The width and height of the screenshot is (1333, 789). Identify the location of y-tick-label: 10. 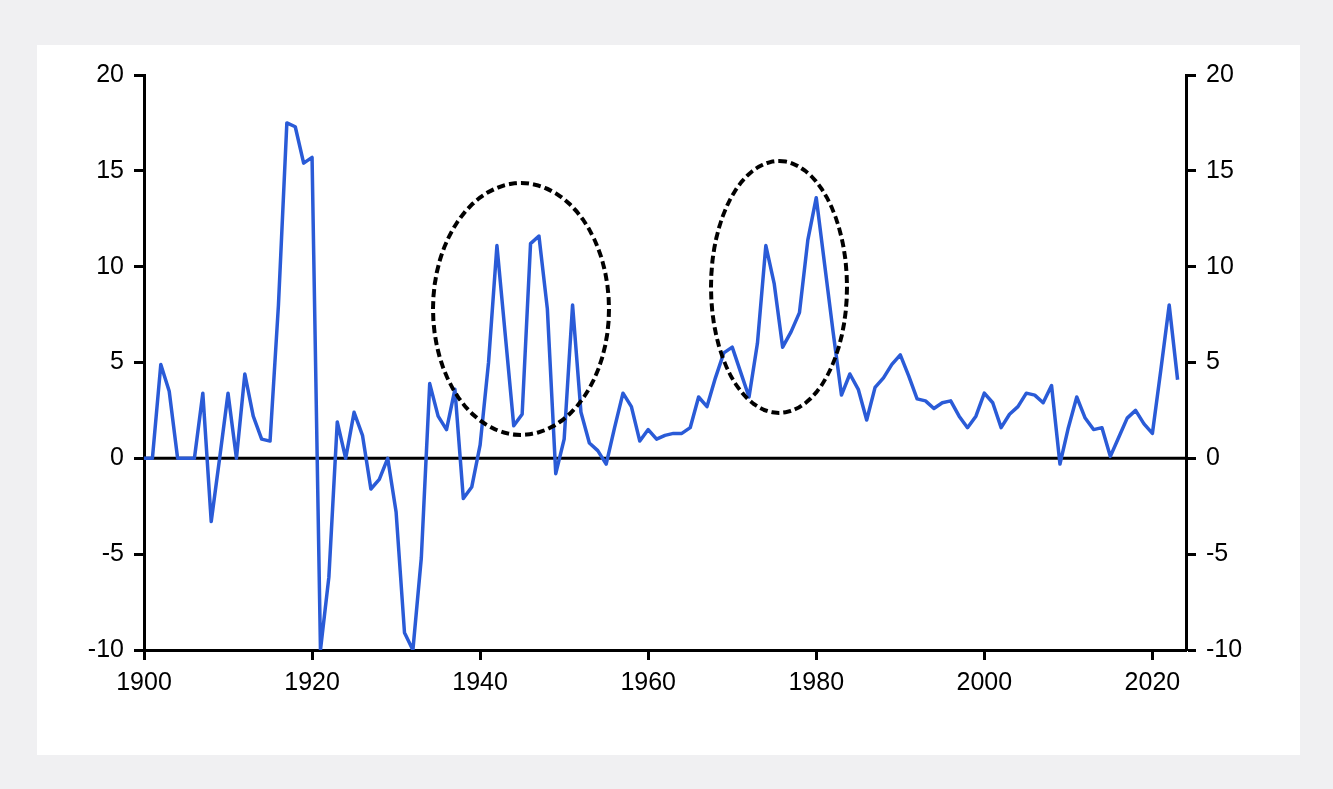
(110, 264).